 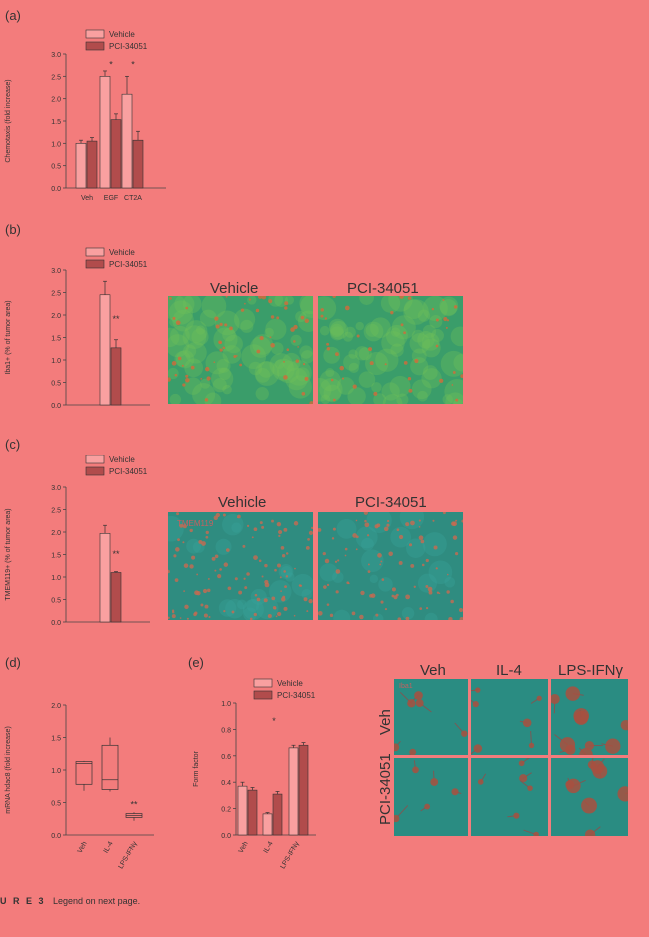 What do you see at coordinates (591, 670) in the screenshot?
I see `image-e-col-lps: LPS-IFNγ` at bounding box center [591, 670].